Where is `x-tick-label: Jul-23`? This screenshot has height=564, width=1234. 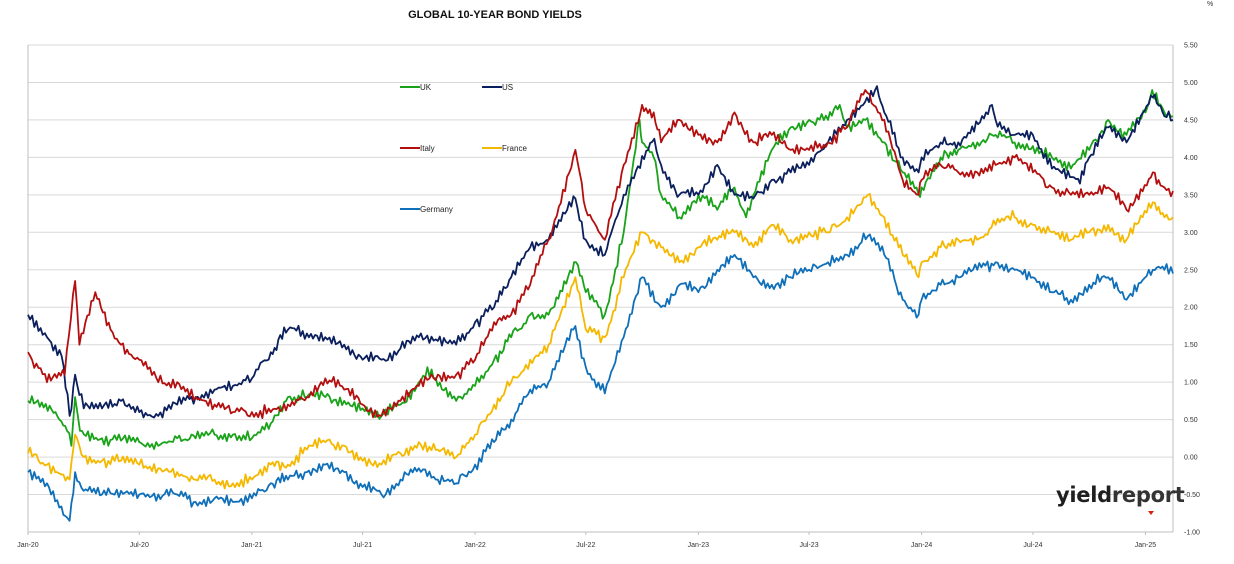
x-tick-label: Jul-23 is located at coordinates (809, 545).